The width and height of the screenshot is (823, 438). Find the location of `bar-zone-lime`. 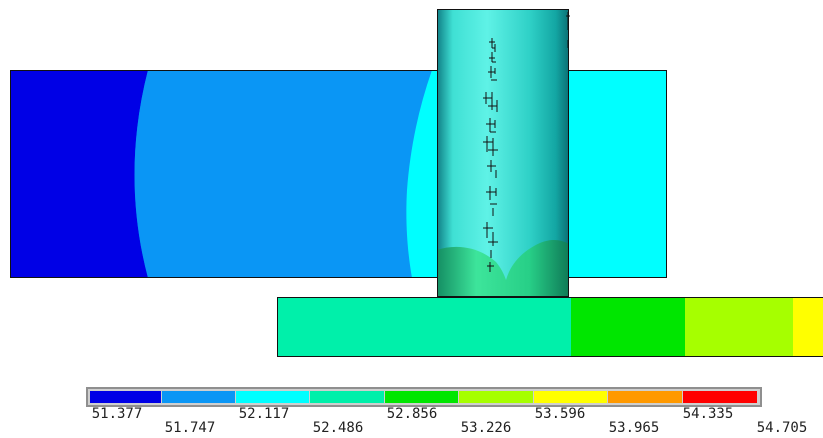

bar-zone-lime is located at coordinates (739, 327).